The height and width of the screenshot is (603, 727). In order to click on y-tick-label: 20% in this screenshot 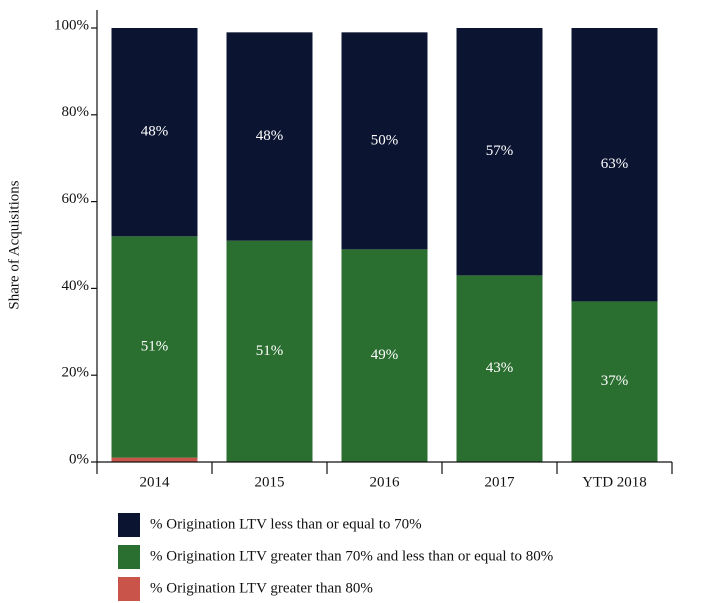, I will do `click(76, 373)`.